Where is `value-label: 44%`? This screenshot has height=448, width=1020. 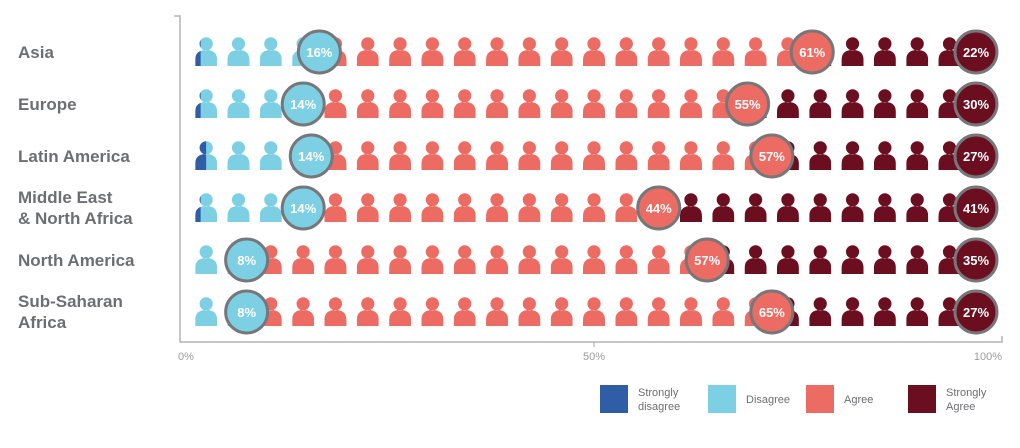
value-label: 44% is located at coordinates (659, 208).